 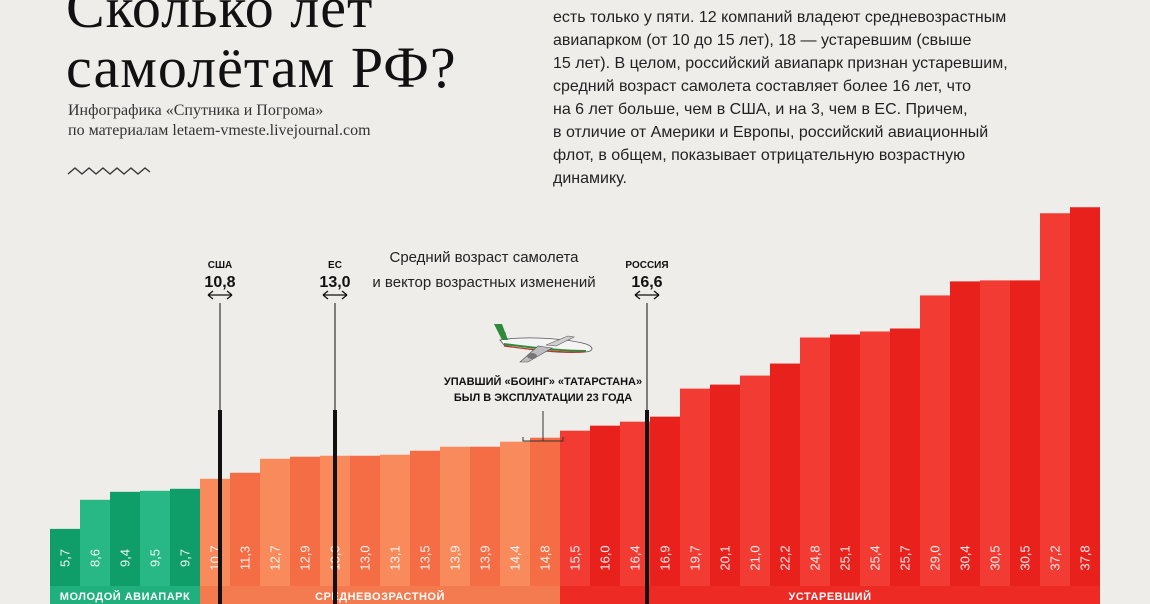 What do you see at coordinates (646, 265) in the screenshot?
I see `reference-label: РОССИЯ` at bounding box center [646, 265].